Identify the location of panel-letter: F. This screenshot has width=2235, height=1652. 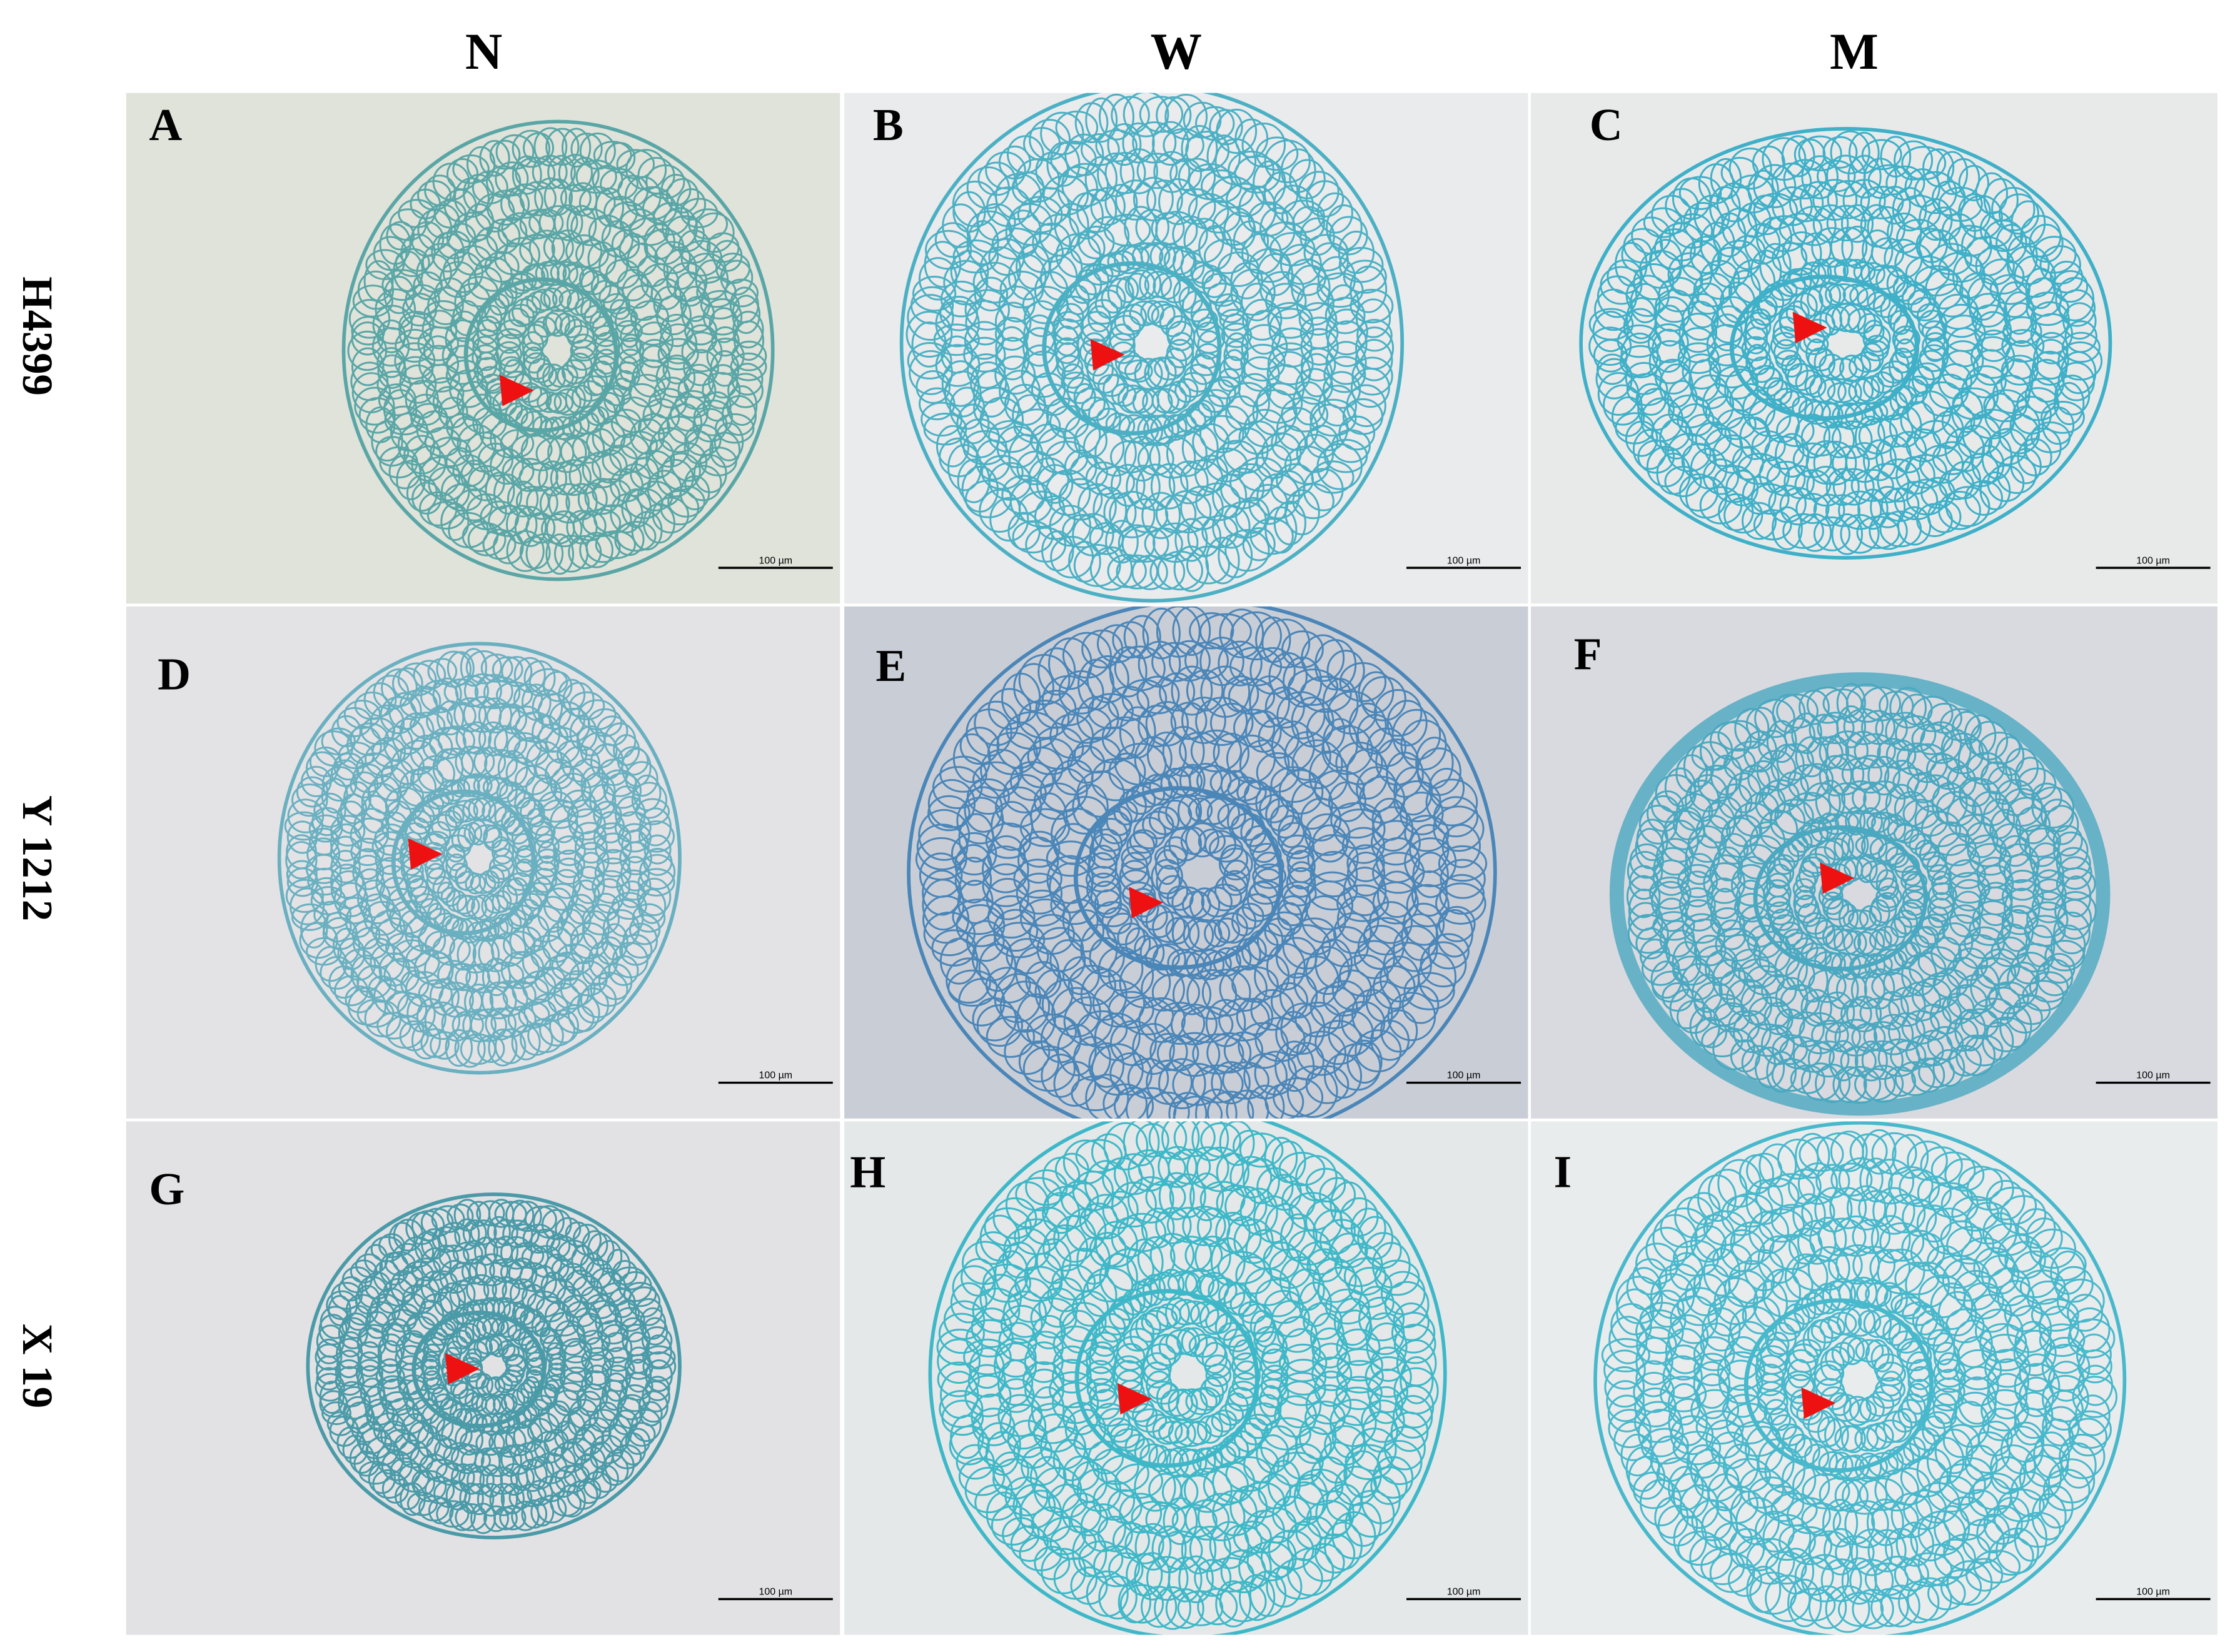
(1588, 654).